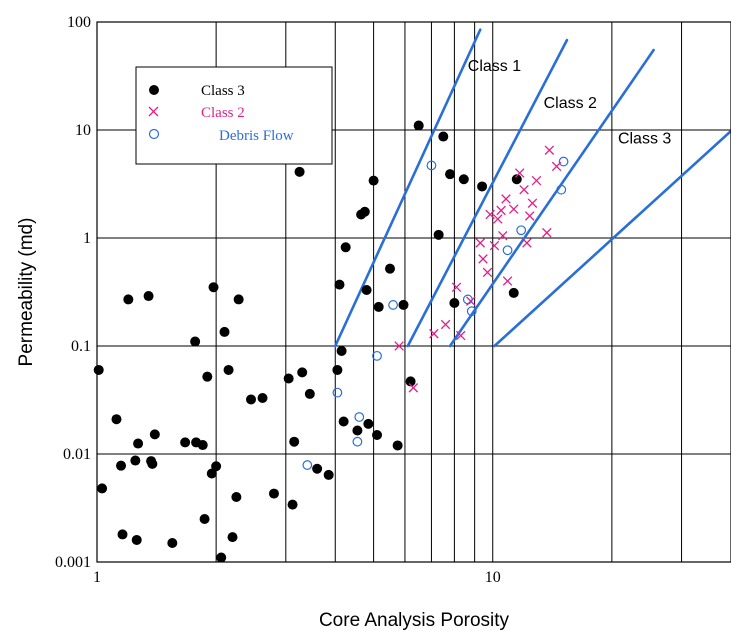 The image size is (731, 631). Describe the element at coordinates (154, 90) in the screenshot. I see `legend-class3-marker` at that location.